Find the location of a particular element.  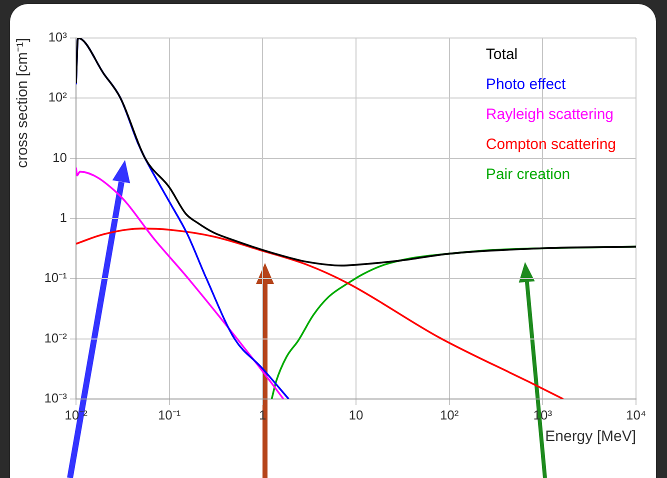

y-tick-label: 1 is located at coordinates (63, 218).